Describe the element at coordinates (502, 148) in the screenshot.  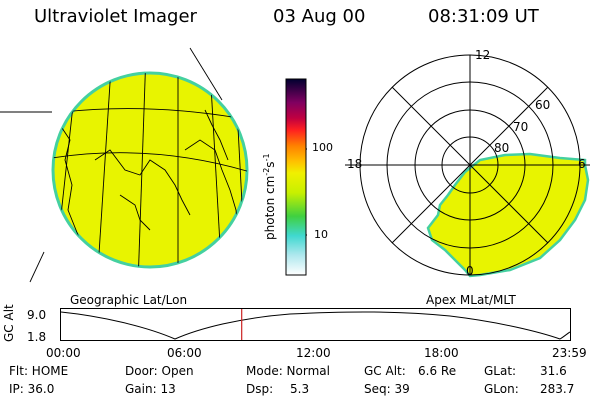
I see `mlat-label-80: 80` at that location.